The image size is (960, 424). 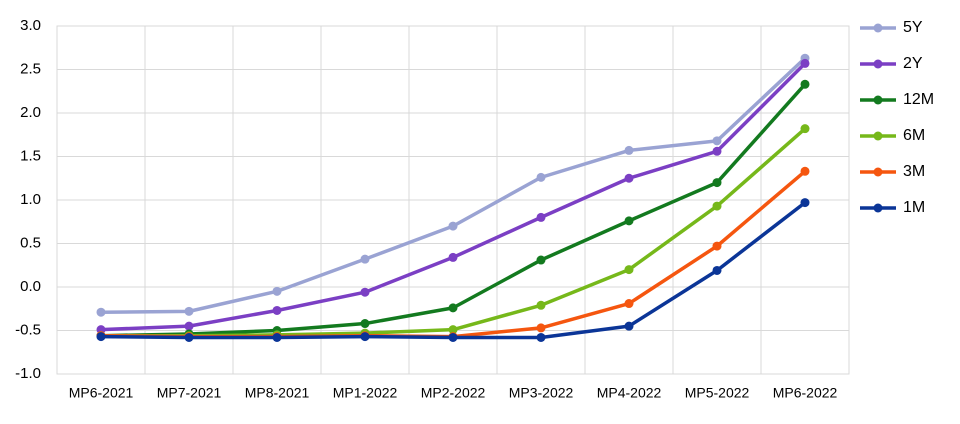 What do you see at coordinates (28, 373) in the screenshot?
I see `y-tick-label: -1.0` at bounding box center [28, 373].